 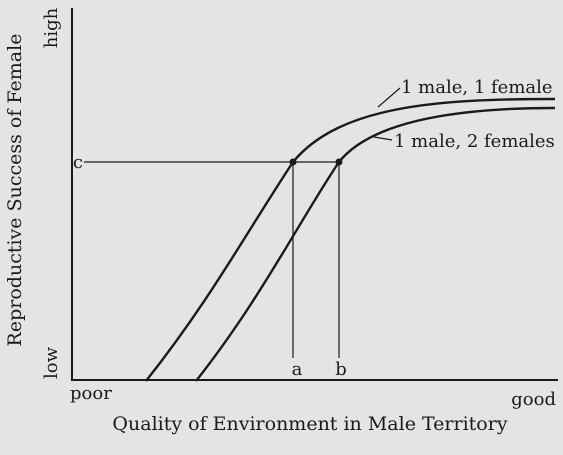 What do you see at coordinates (297, 369) in the screenshot?
I see `marker-a: a` at bounding box center [297, 369].